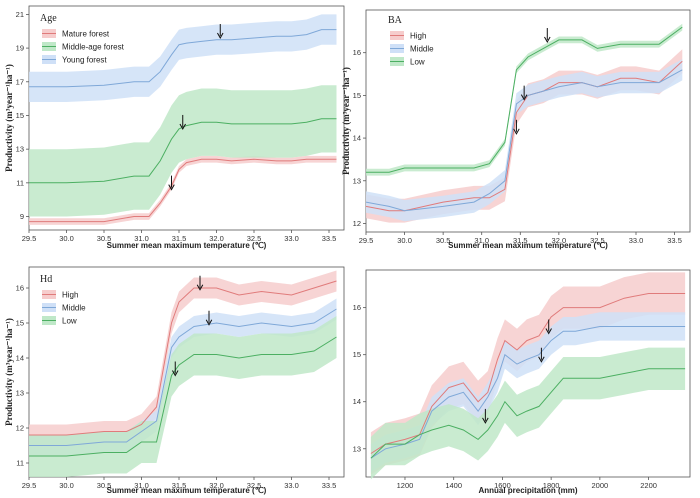  What do you see at coordinates (86, 34) in the screenshot?
I see `legend-label: Mature forest` at bounding box center [86, 34].